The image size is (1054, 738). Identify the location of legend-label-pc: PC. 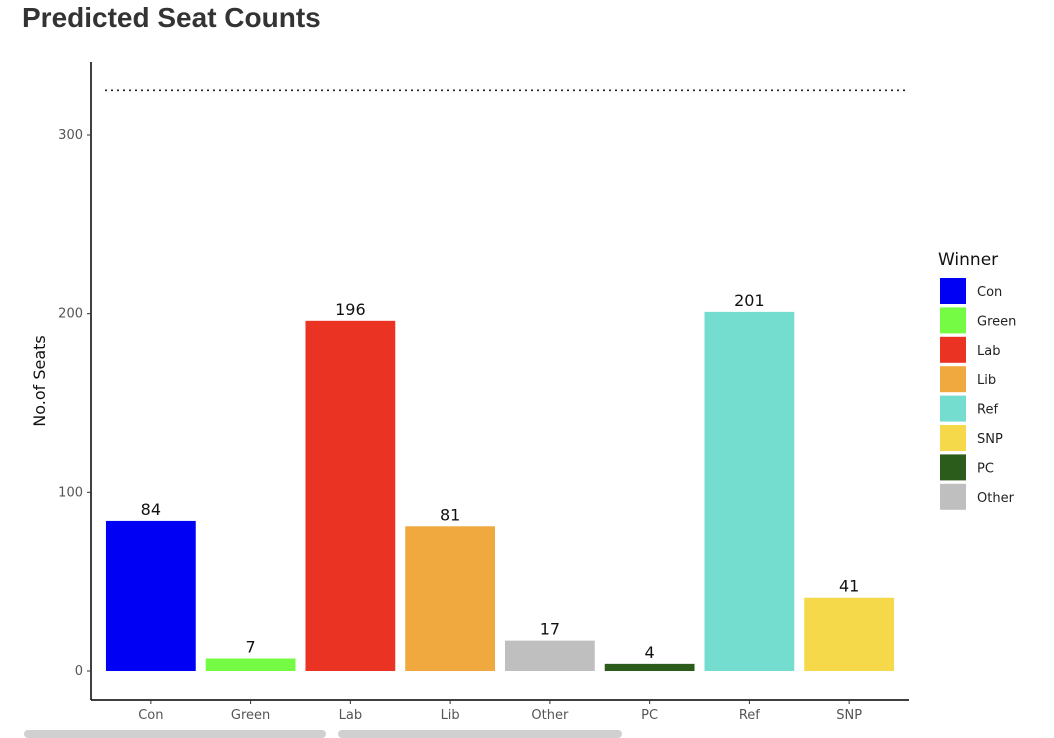
(985, 468).